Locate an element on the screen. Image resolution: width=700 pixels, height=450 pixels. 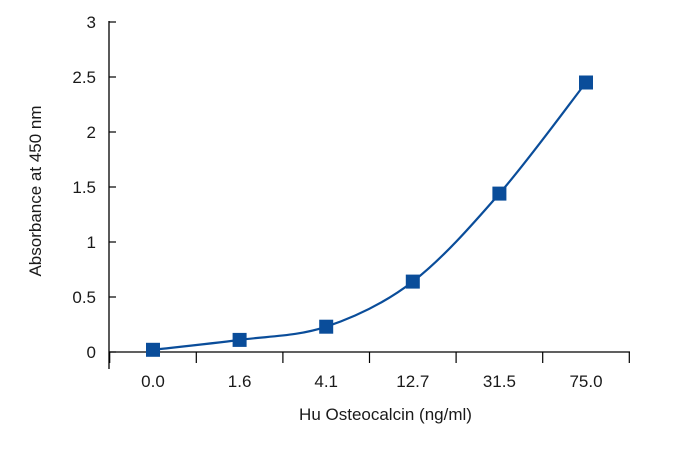
x-tick-label: 1.6 is located at coordinates (240, 381).